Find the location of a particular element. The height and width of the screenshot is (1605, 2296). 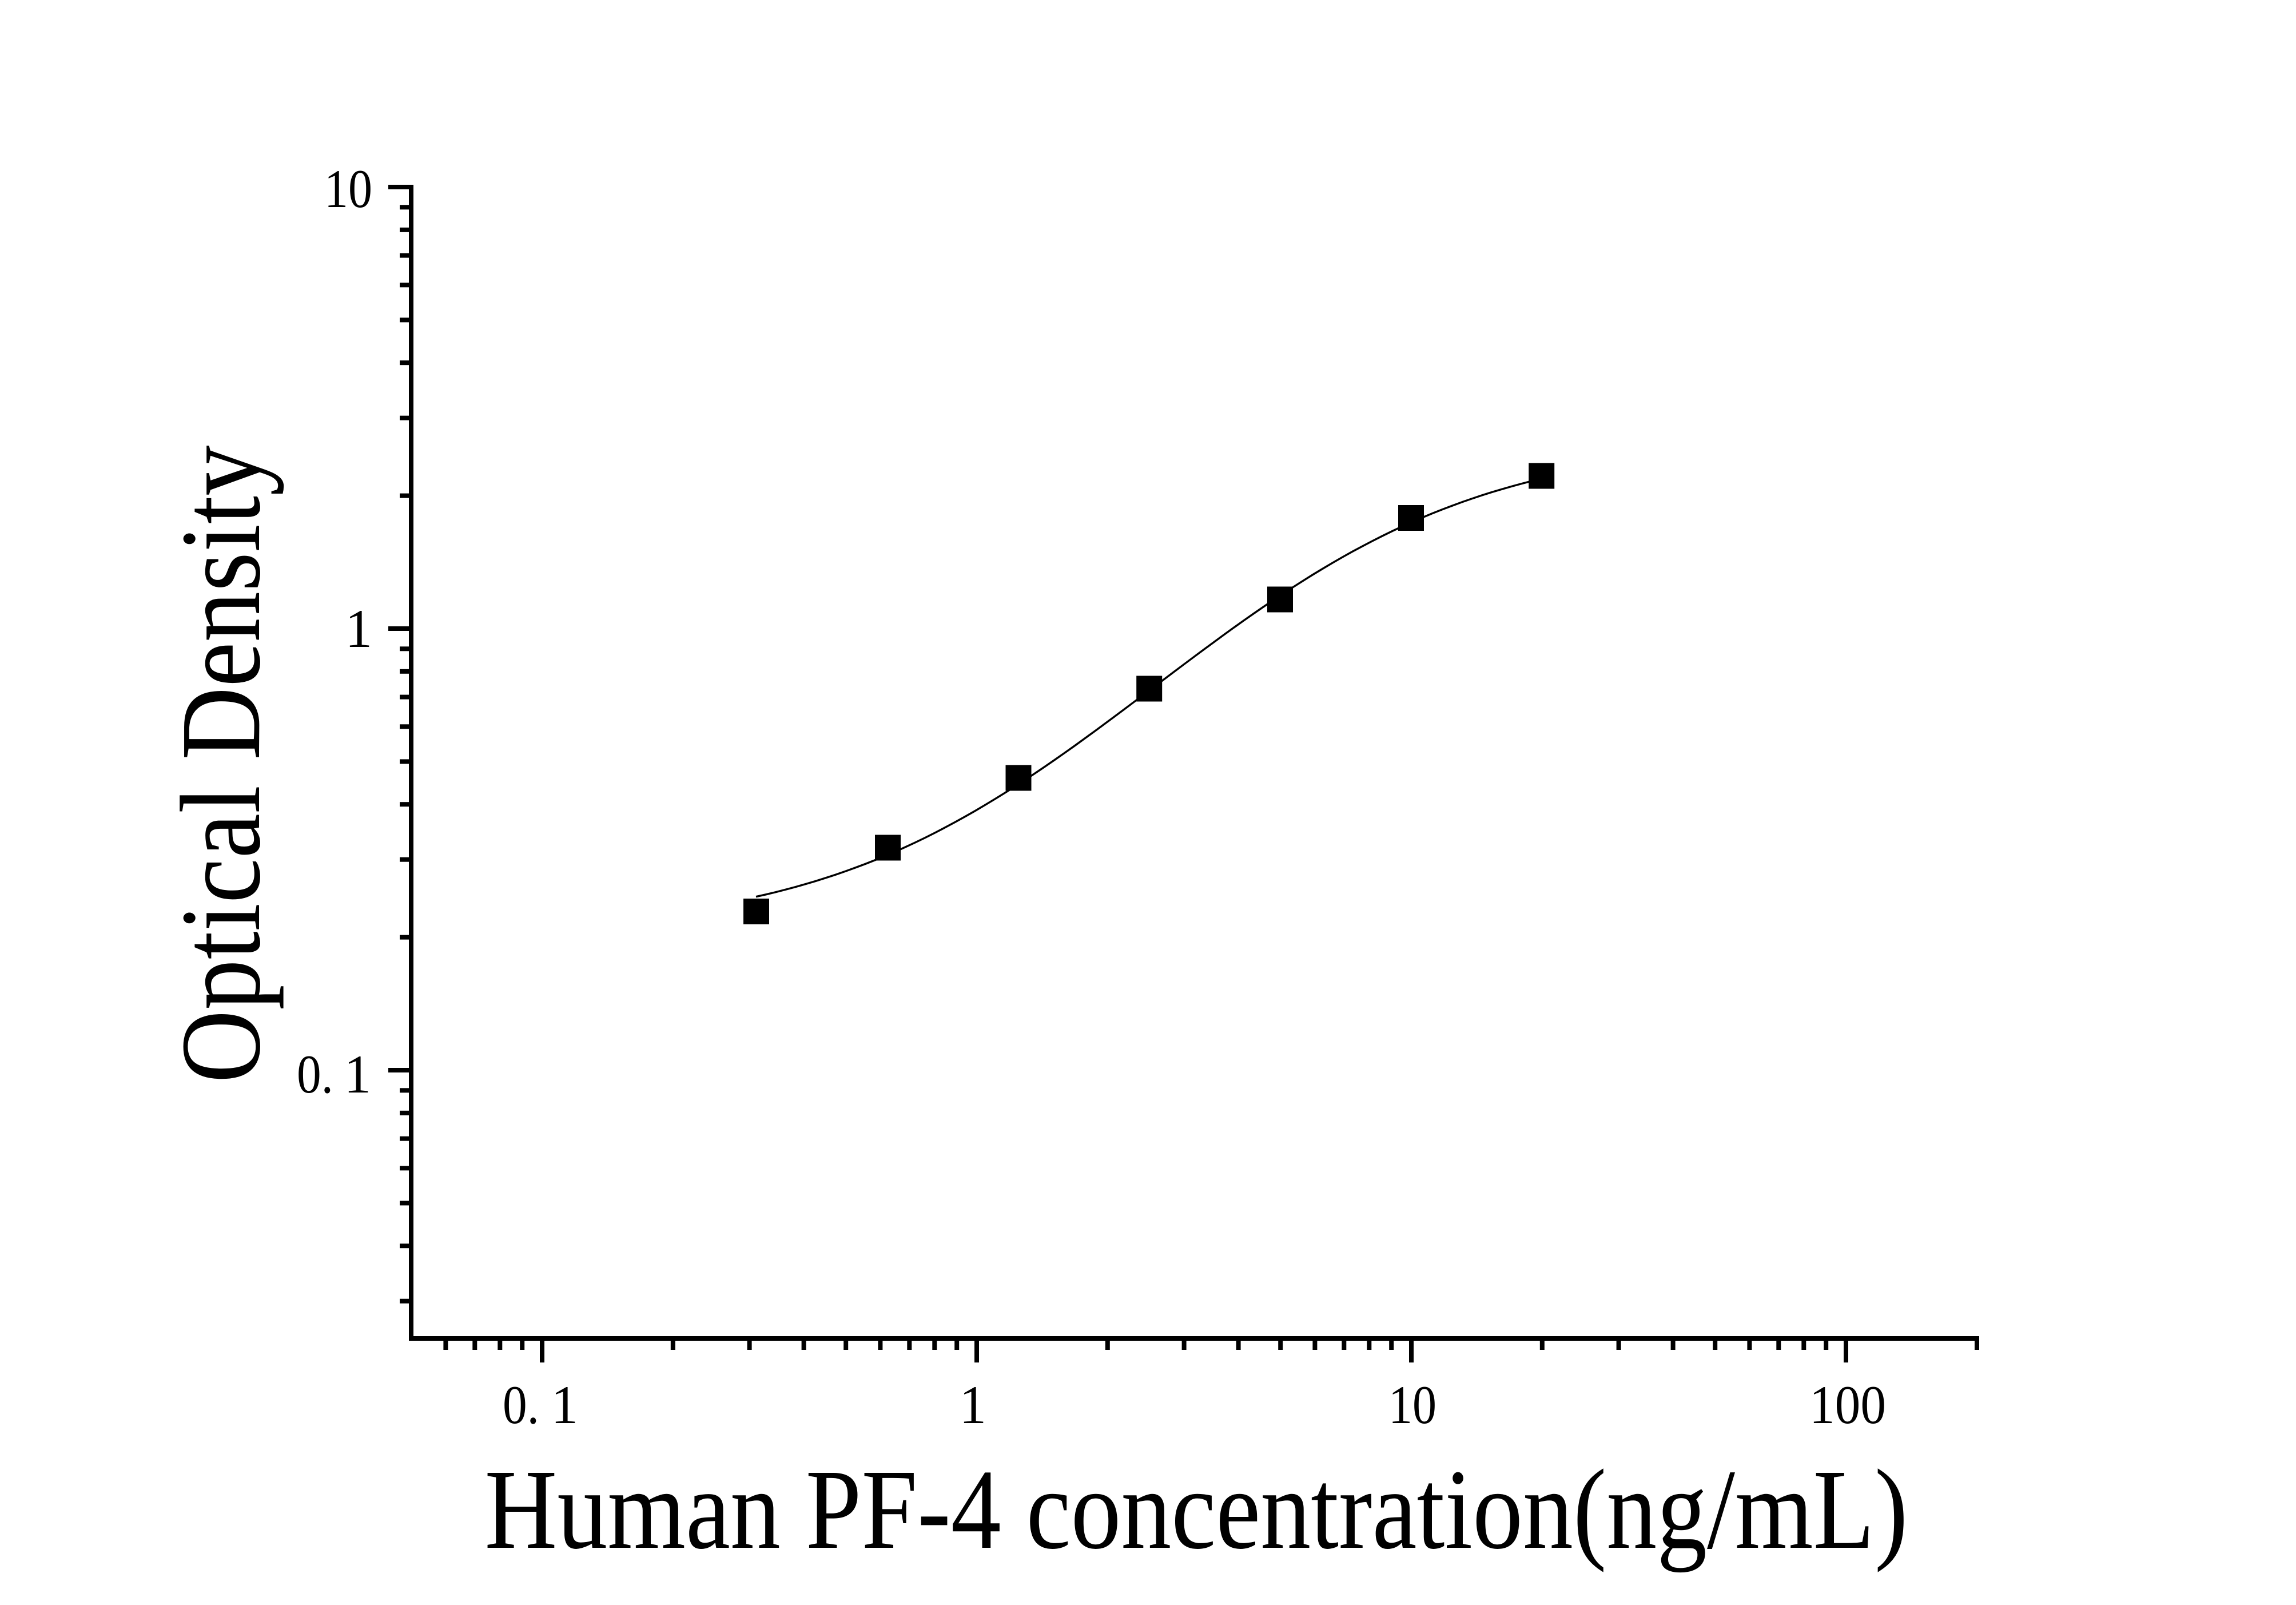

svg-text: 100 is located at coordinates (1847, 1404).